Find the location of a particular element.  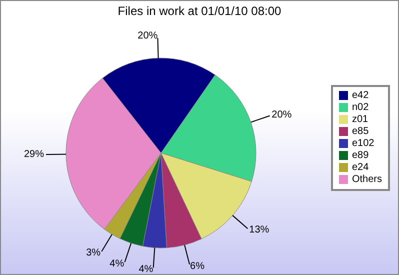

legend-label: e24 is located at coordinates (360, 168).